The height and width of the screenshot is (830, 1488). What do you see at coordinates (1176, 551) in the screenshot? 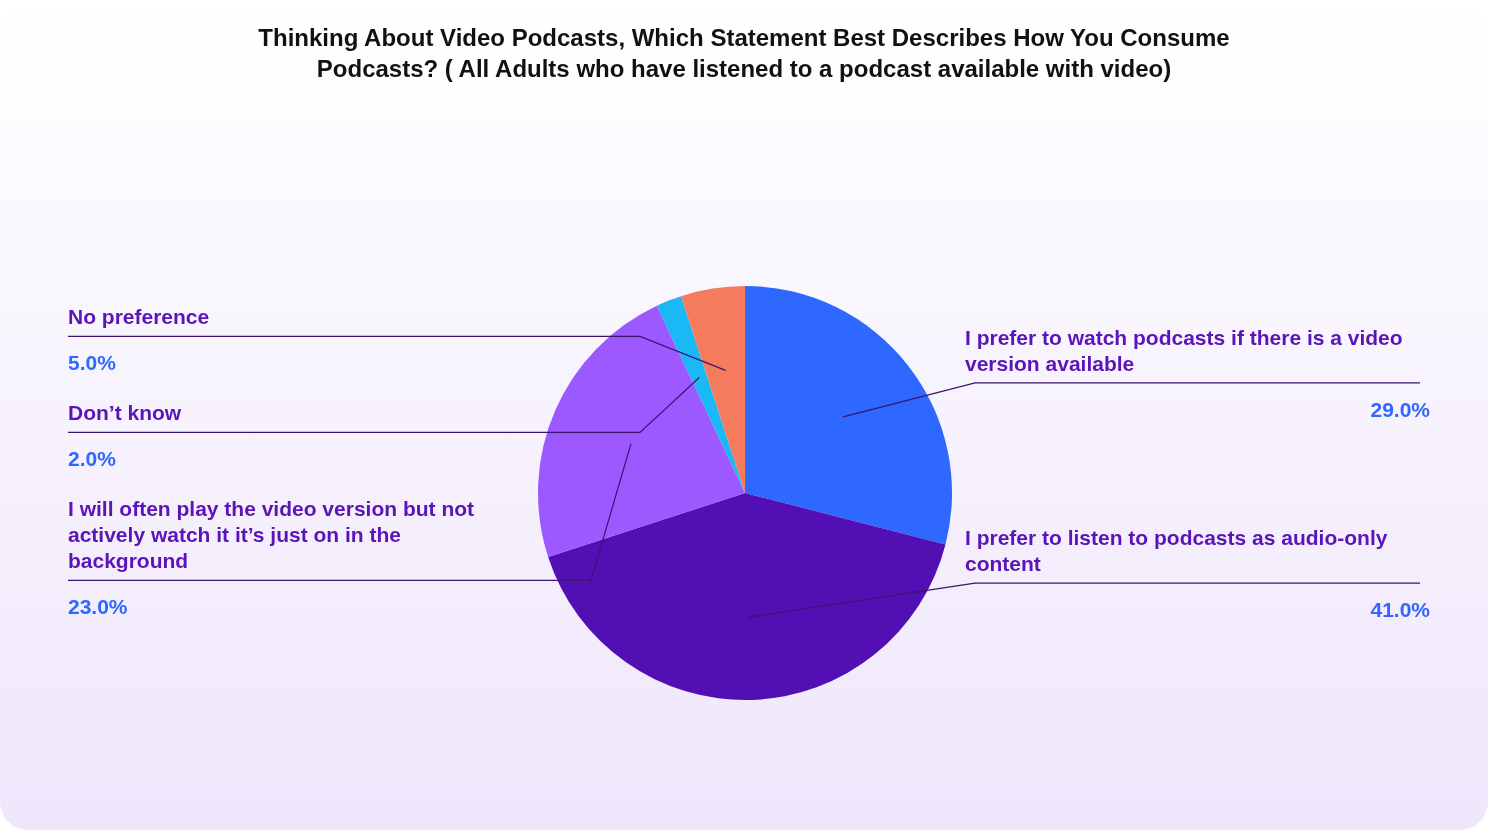
I see `slice-label: I prefer to listen to podcasts as audio-only content` at bounding box center [1176, 551].